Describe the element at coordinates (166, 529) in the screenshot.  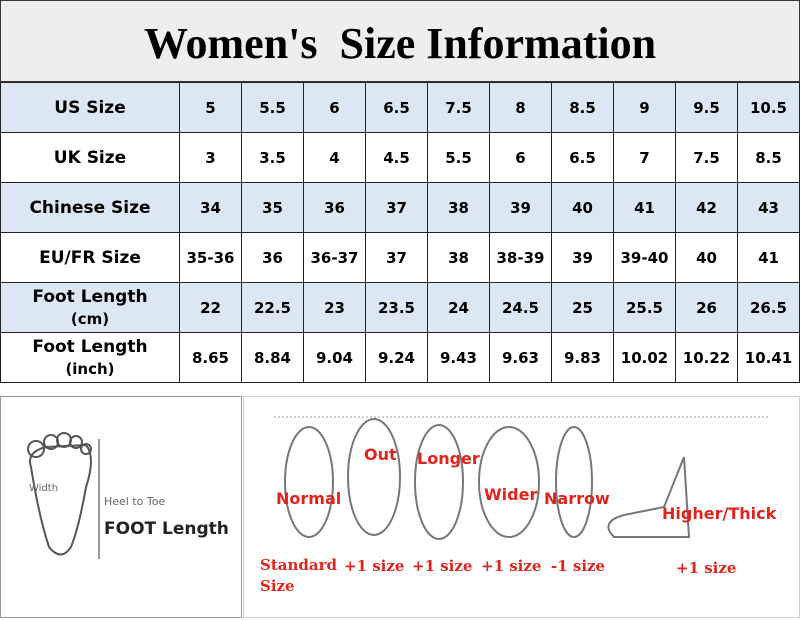
I see `foot-length-label: FOOT Length` at that location.